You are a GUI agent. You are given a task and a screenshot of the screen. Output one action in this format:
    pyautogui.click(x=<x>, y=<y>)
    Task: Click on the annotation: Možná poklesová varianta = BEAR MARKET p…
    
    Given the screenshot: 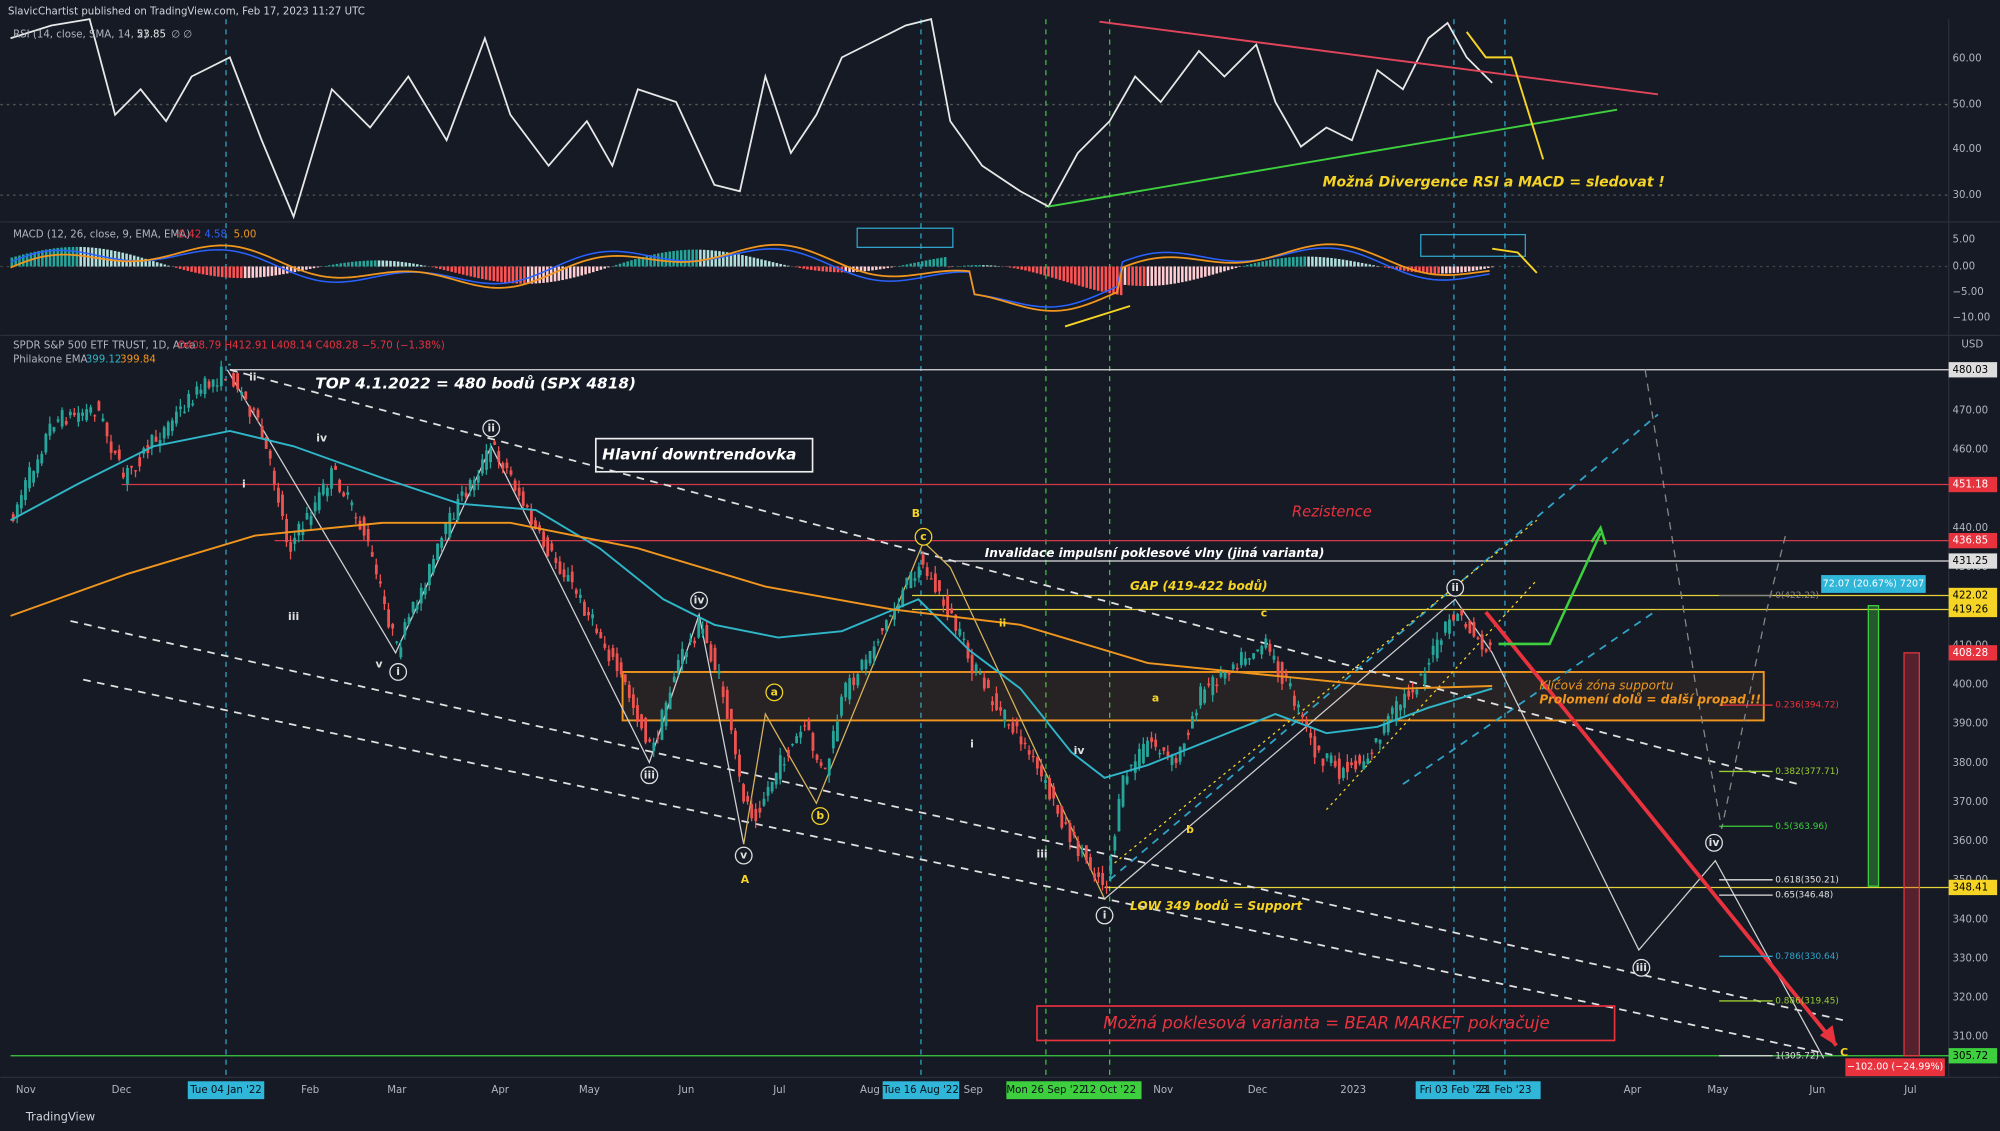 What is the action you would take?
    pyautogui.click(x=1326, y=1022)
    